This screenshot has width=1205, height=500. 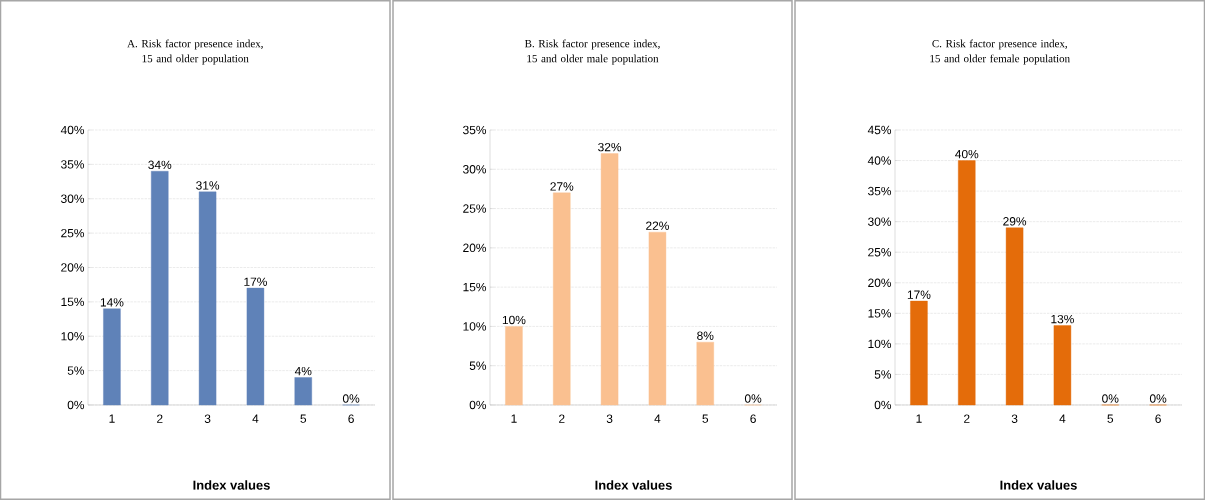 I want to click on data-label: 14%, so click(x=112, y=302).